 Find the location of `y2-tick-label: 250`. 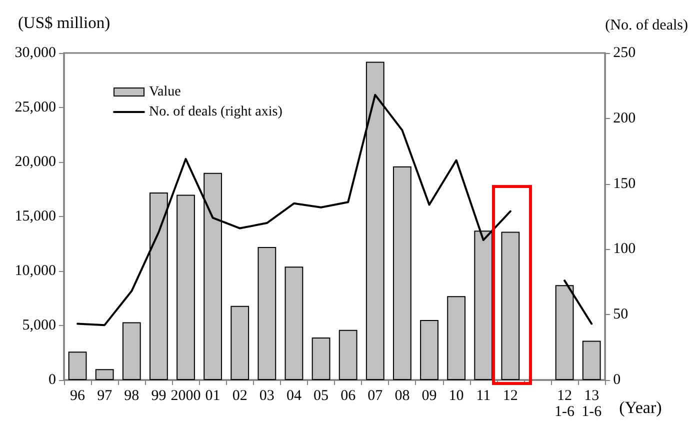

y2-tick-label: 250 is located at coordinates (624, 53).